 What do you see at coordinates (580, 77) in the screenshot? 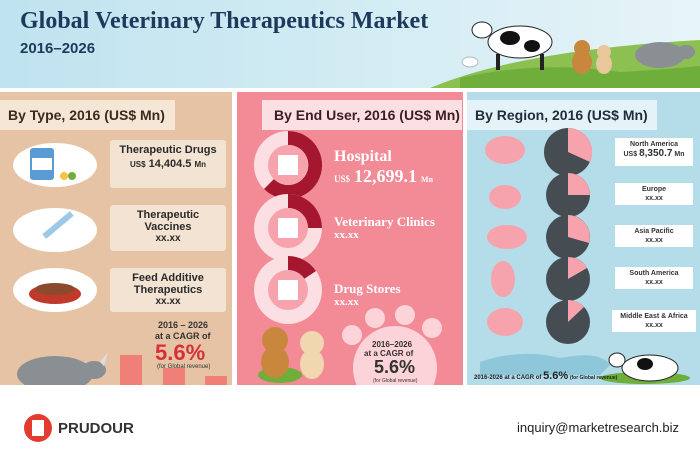
I see `grass` at bounding box center [580, 77].